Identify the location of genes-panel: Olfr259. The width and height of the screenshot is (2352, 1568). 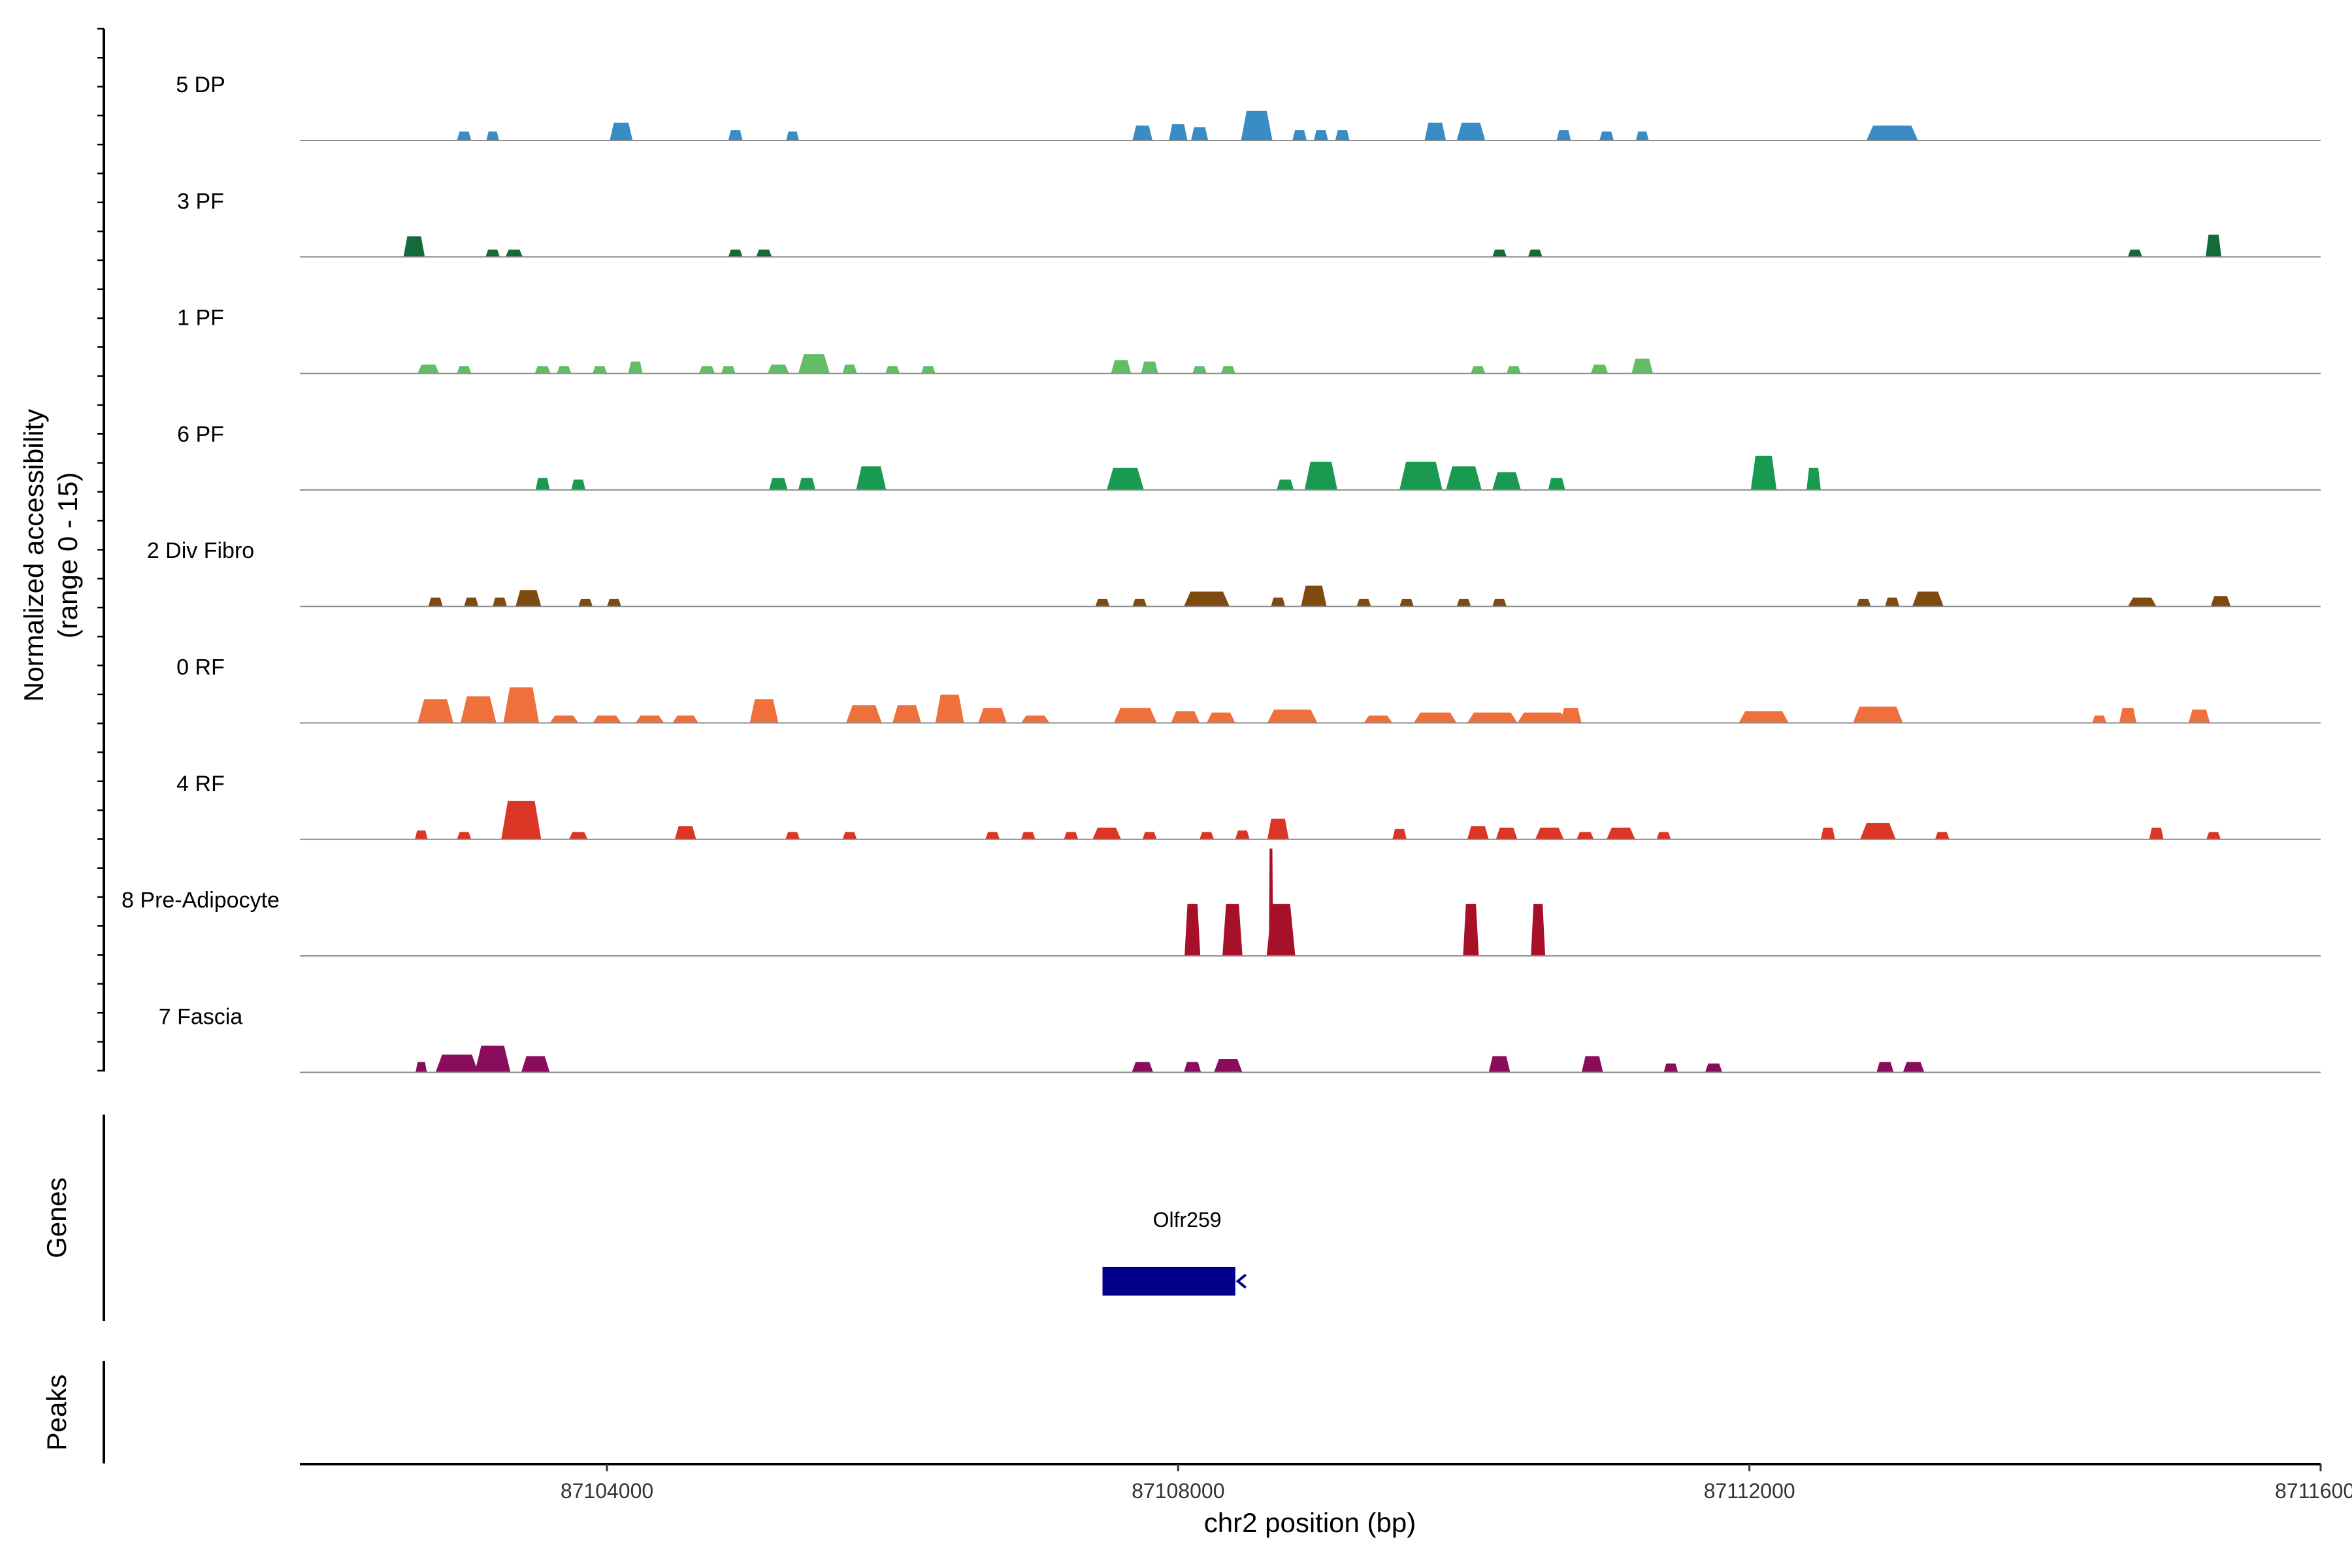
(1174, 1252).